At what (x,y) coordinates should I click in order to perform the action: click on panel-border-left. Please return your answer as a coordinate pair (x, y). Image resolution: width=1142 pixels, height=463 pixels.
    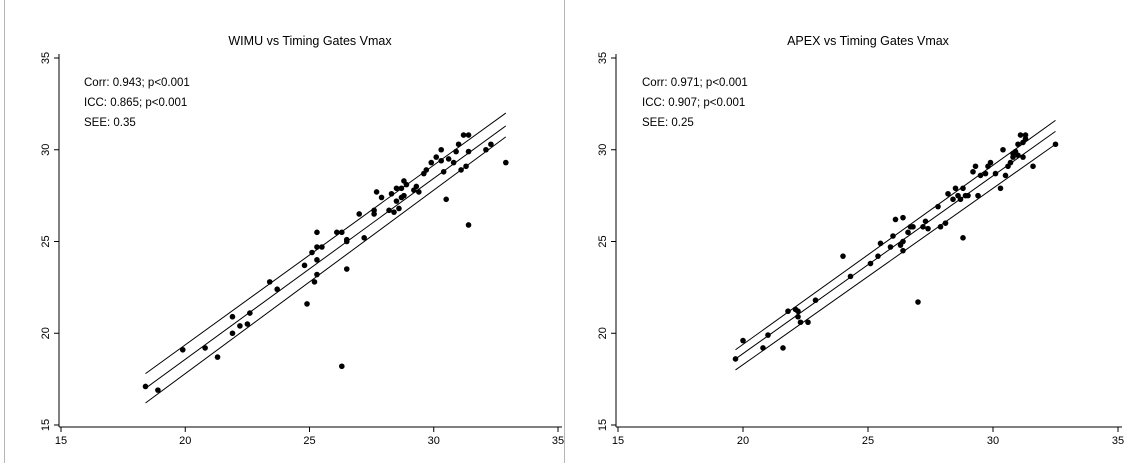
    Looking at the image, I should click on (4, 231).